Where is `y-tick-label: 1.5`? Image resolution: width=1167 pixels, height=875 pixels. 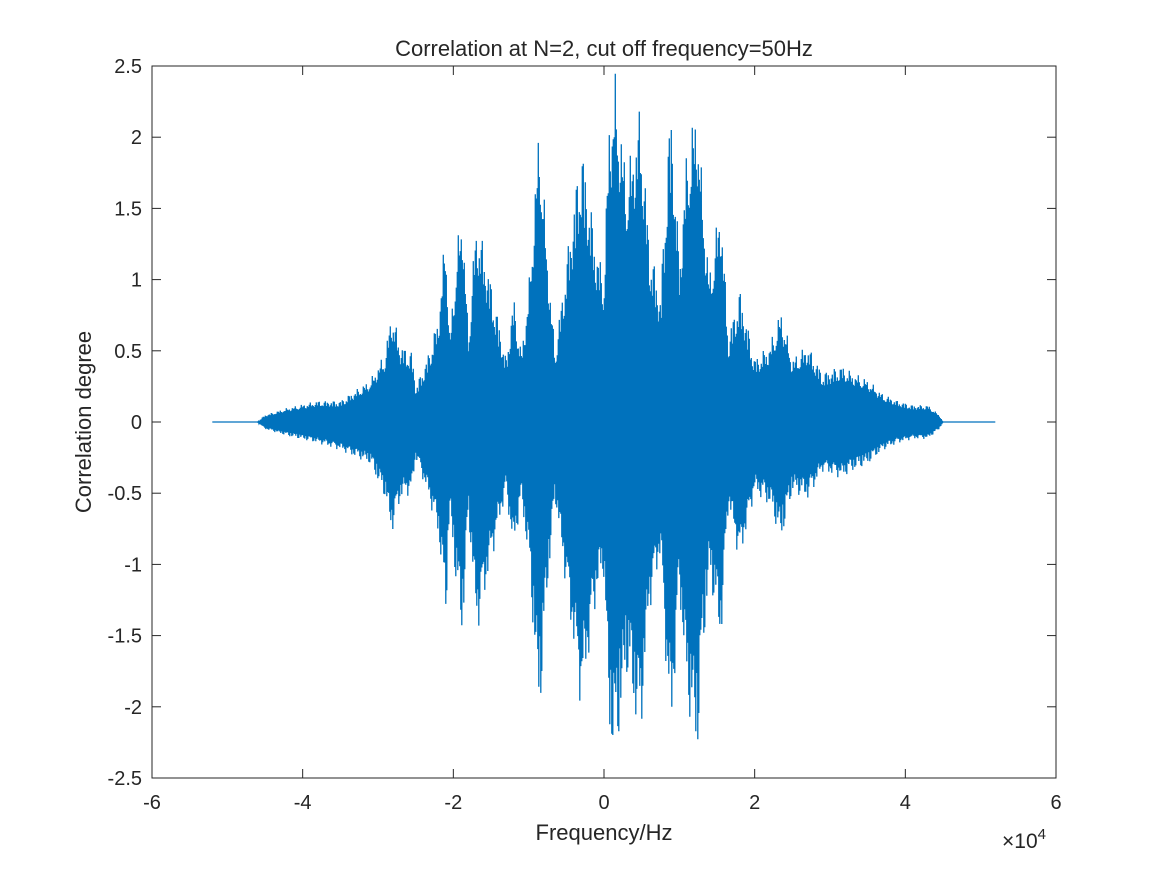
y-tick-label: 1.5 is located at coordinates (128, 209).